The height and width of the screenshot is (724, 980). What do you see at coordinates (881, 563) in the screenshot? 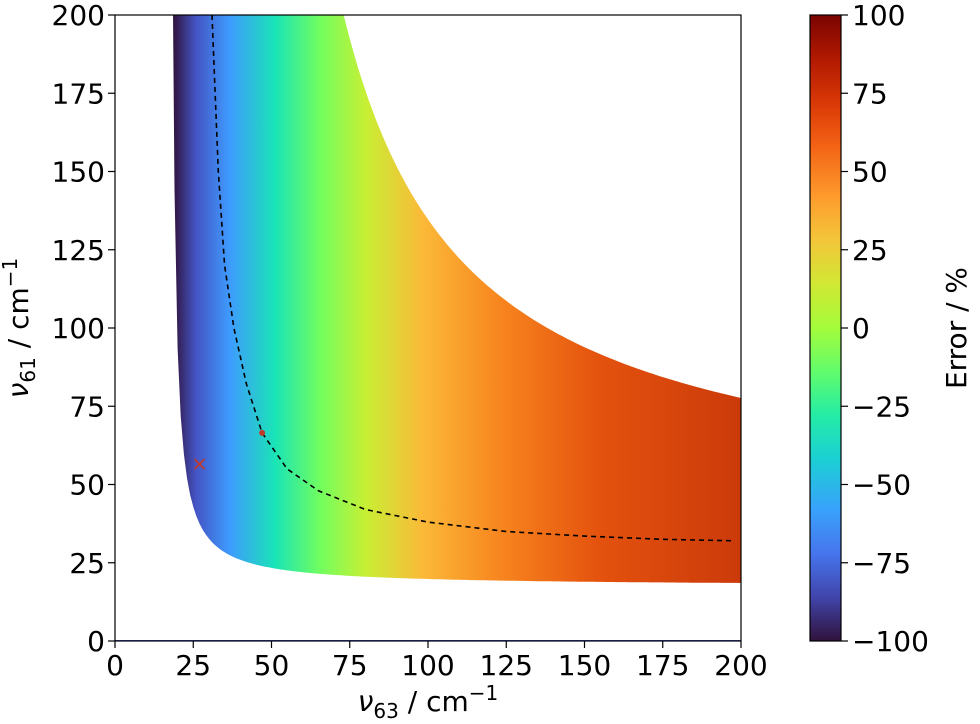
I see `colorbar-tick-label: −75` at bounding box center [881, 563].